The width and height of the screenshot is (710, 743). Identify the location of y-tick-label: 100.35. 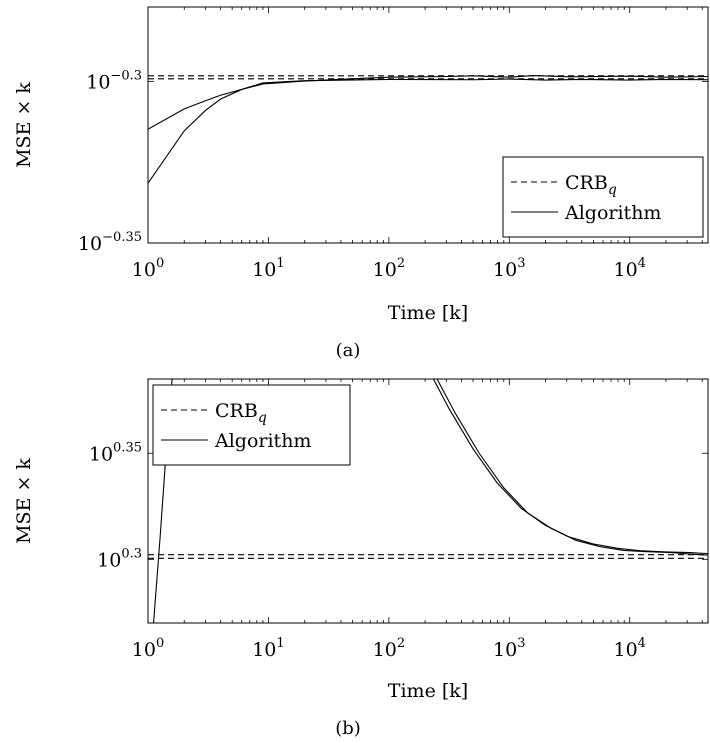
(115, 452).